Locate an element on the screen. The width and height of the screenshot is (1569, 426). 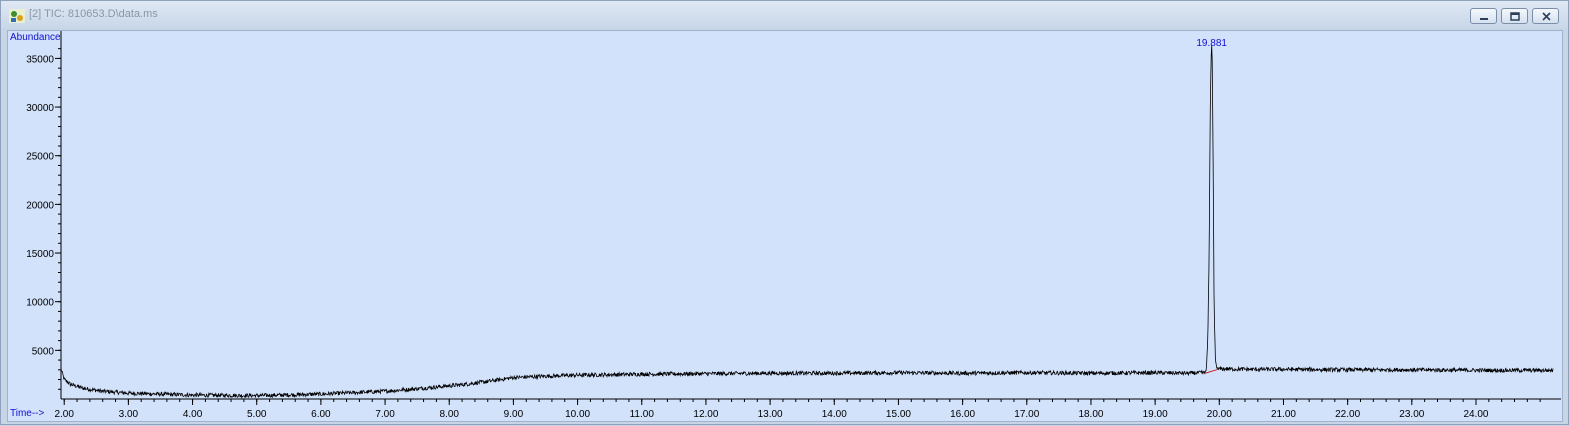
x-tick-label: 4.00 is located at coordinates (193, 414).